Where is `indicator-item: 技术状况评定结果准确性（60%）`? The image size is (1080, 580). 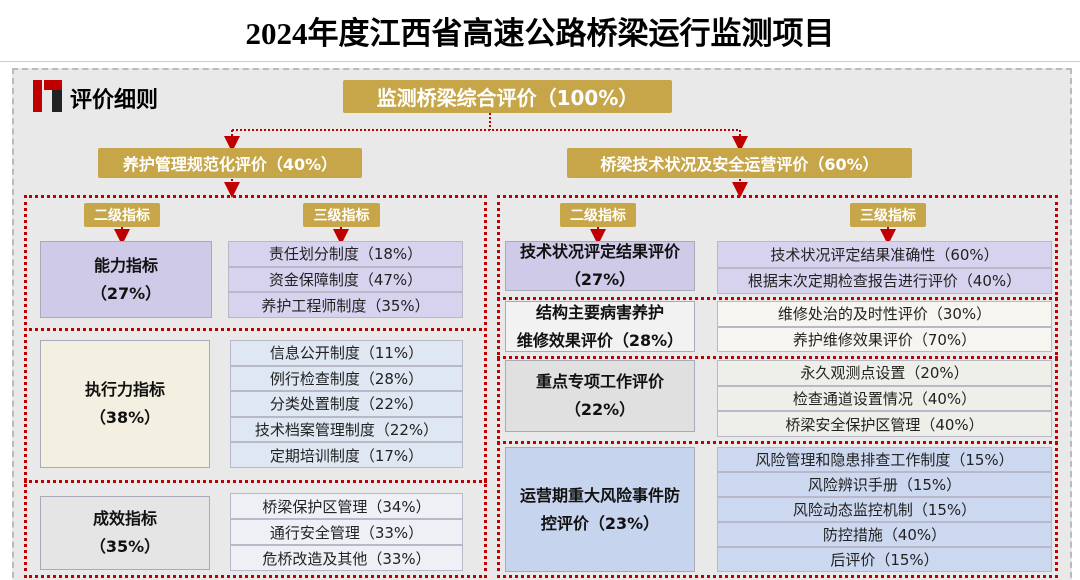 indicator-item: 技术状况评定结果准确性（60%） is located at coordinates (884, 254).